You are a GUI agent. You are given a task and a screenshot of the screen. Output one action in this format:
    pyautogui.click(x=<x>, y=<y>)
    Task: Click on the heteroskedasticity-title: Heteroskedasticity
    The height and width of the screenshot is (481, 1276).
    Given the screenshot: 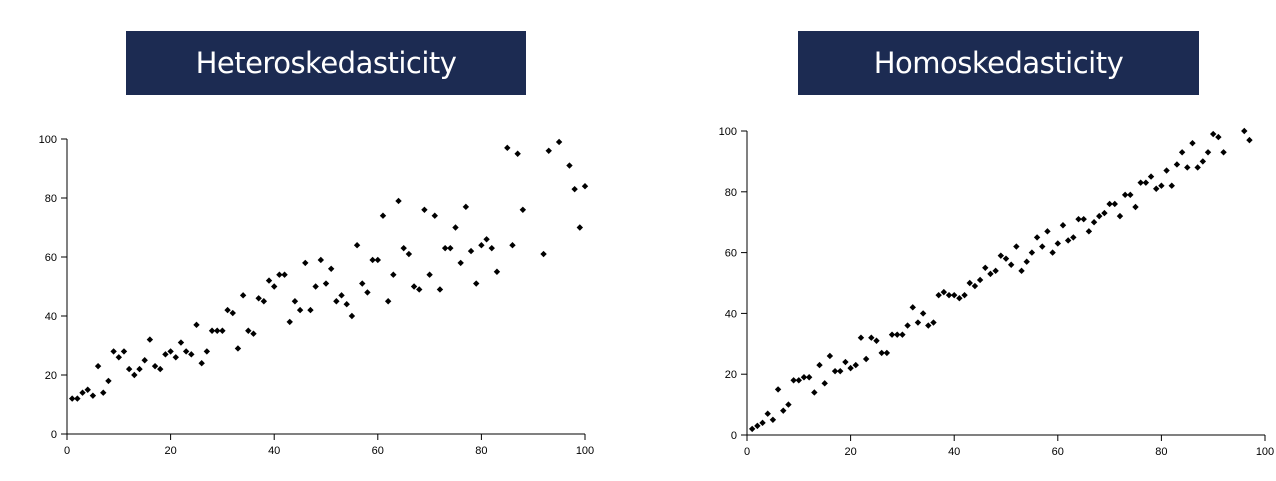 What is the action you would take?
    pyautogui.click(x=326, y=63)
    